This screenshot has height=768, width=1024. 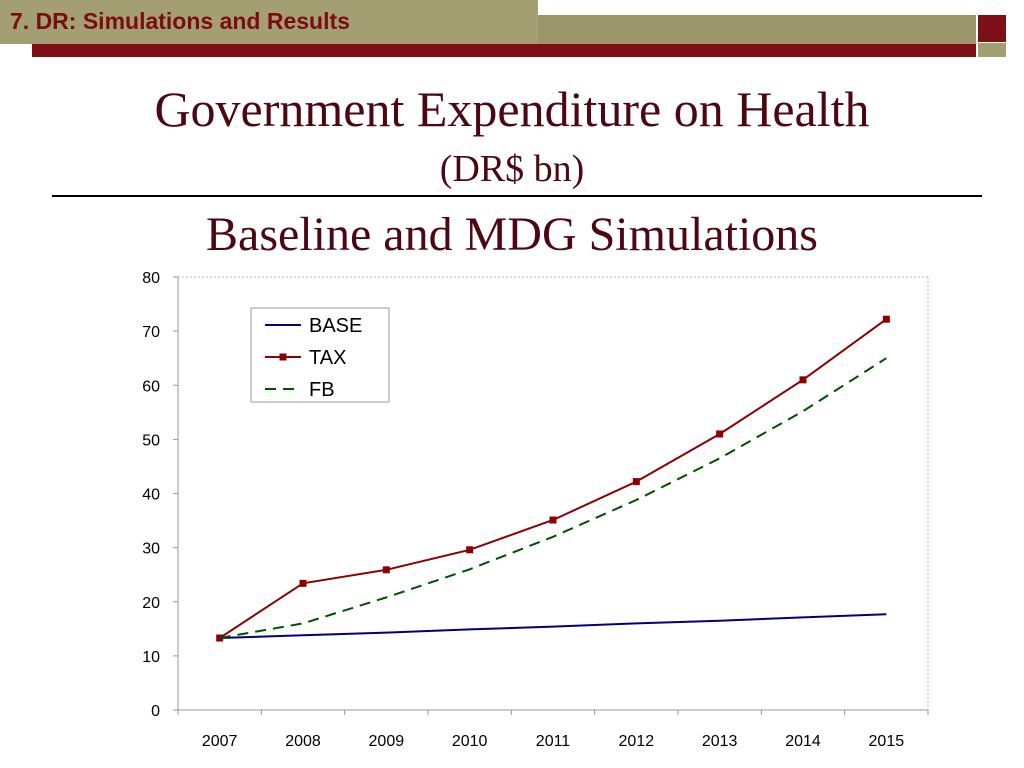 What do you see at coordinates (335, 326) in the screenshot?
I see `legend-base-label: BASE` at bounding box center [335, 326].